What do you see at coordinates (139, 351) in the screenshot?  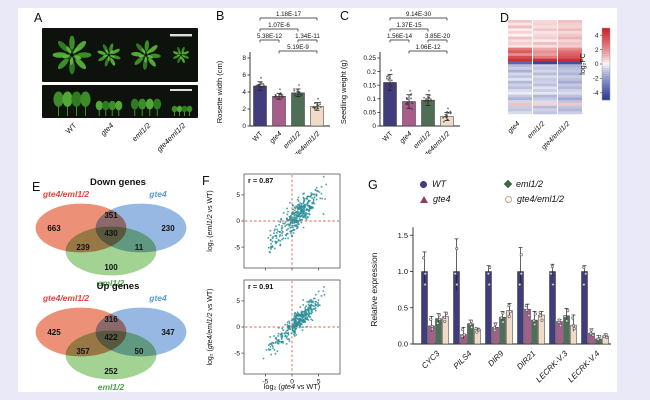 I see `svg-text: 50` at bounding box center [139, 351].